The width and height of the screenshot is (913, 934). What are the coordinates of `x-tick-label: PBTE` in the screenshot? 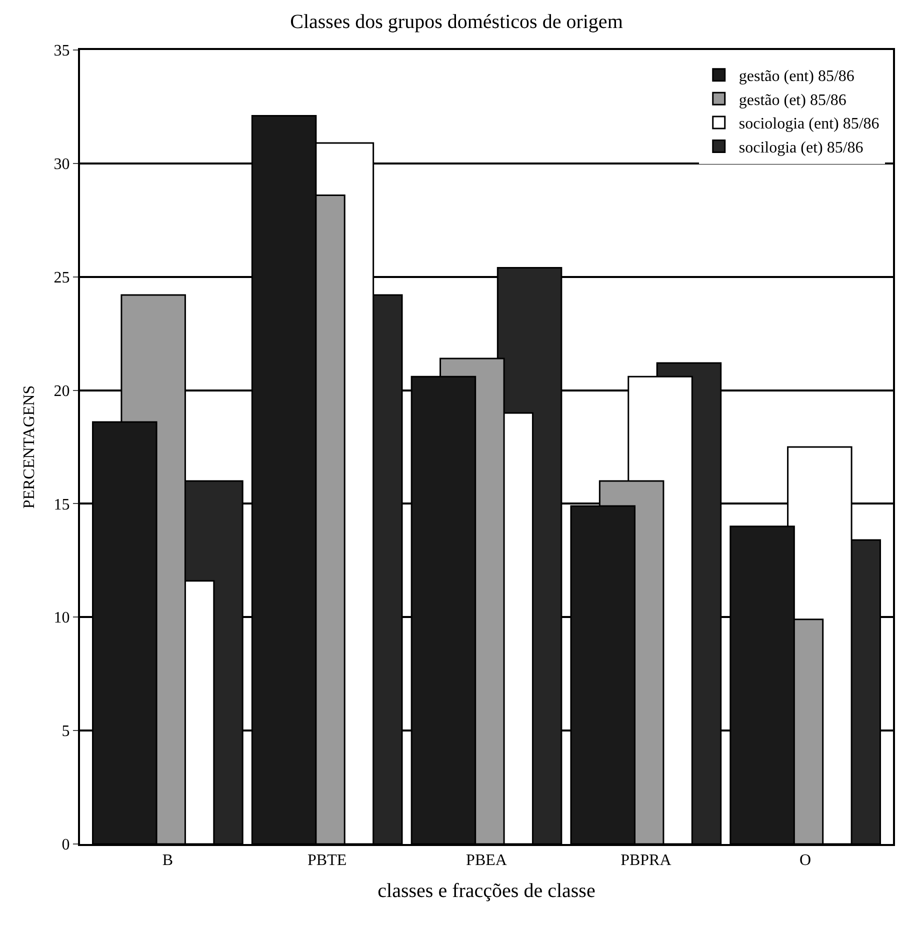 It's located at (327, 861).